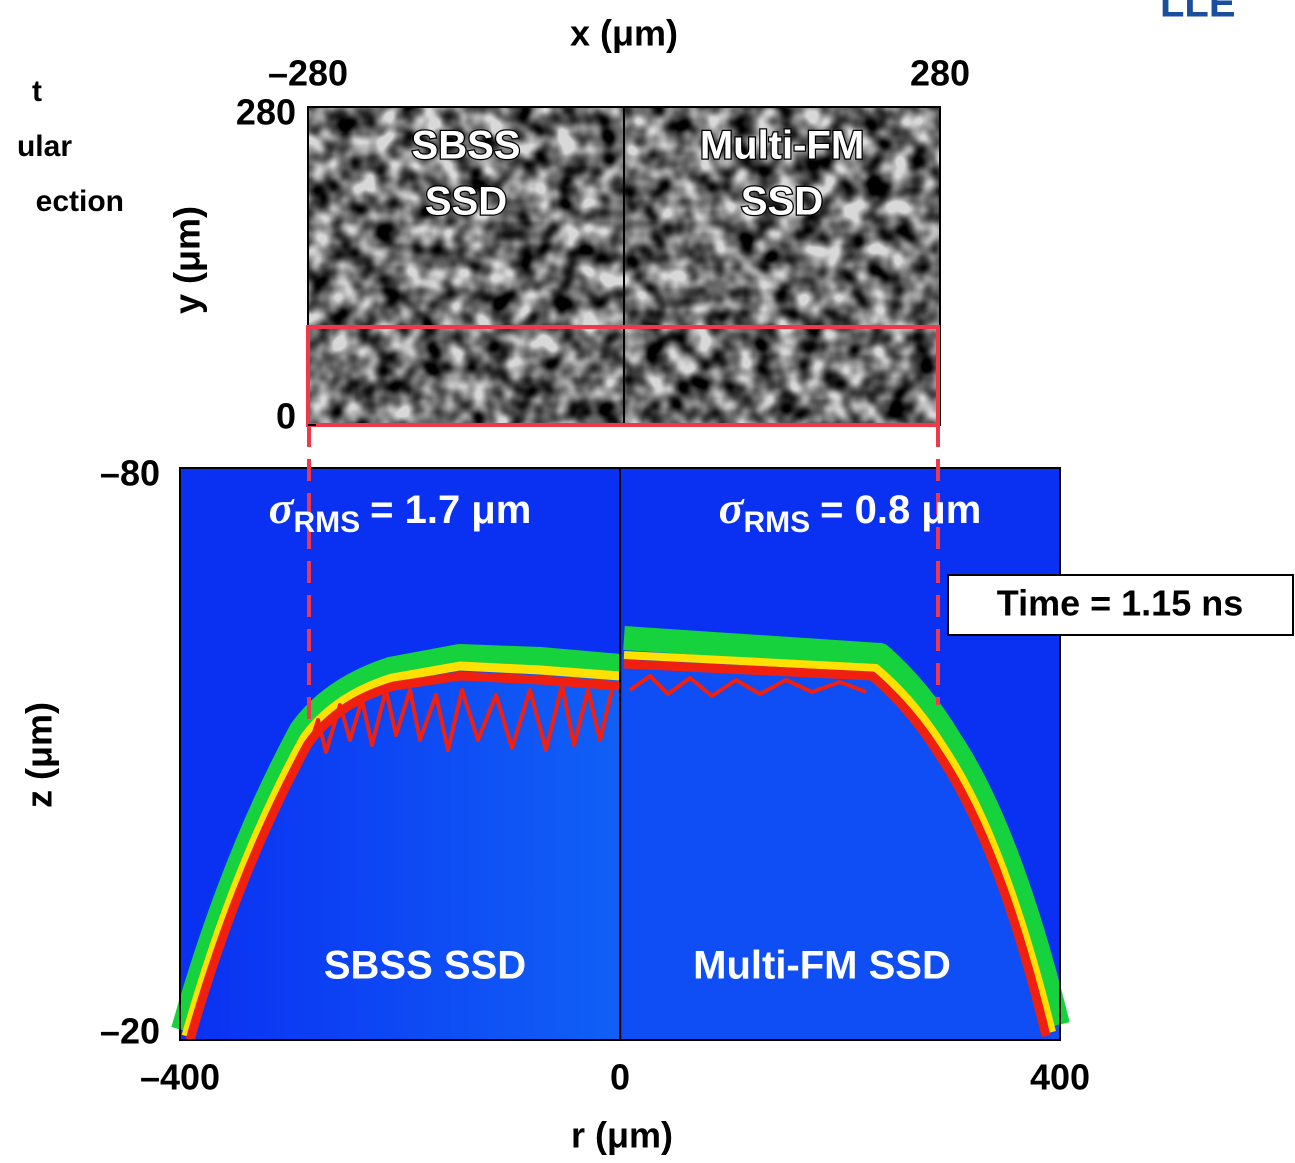 The image size is (1295, 1163). I want to click on panel-label: SBSS SSD, so click(425, 966).